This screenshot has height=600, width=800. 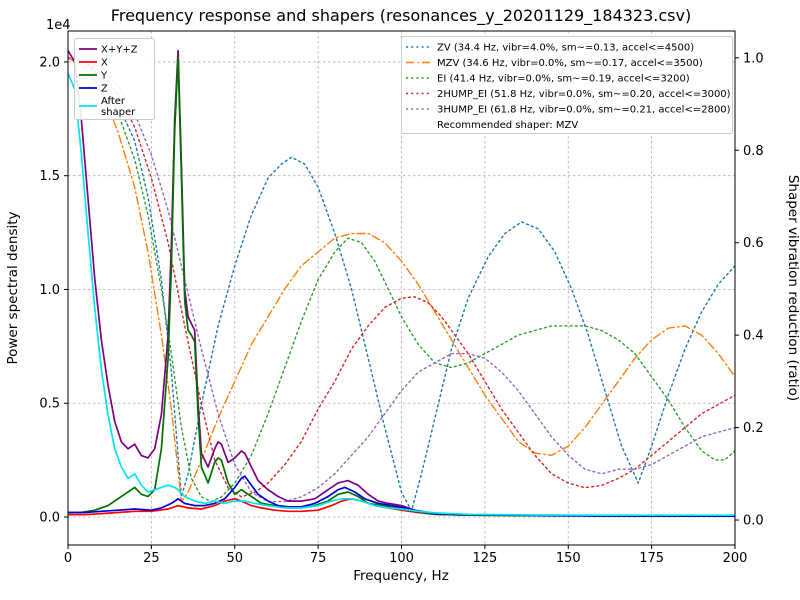 What do you see at coordinates (753, 243) in the screenshot?
I see `y-right-tick-label: 0.6` at bounding box center [753, 243].